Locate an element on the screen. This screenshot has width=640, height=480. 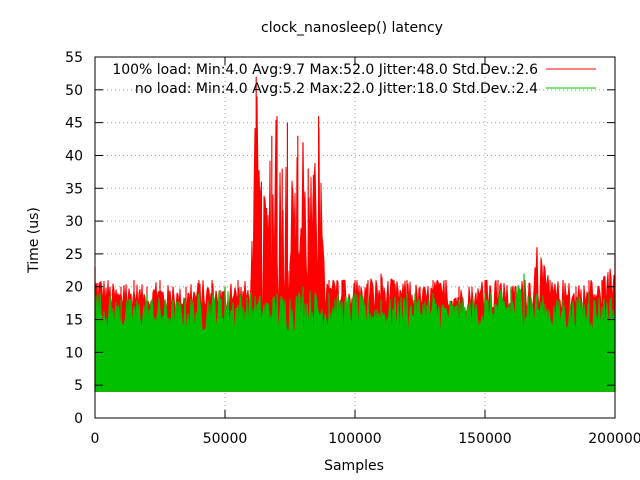
x-tick-label: 100000 is located at coordinates (354, 439).